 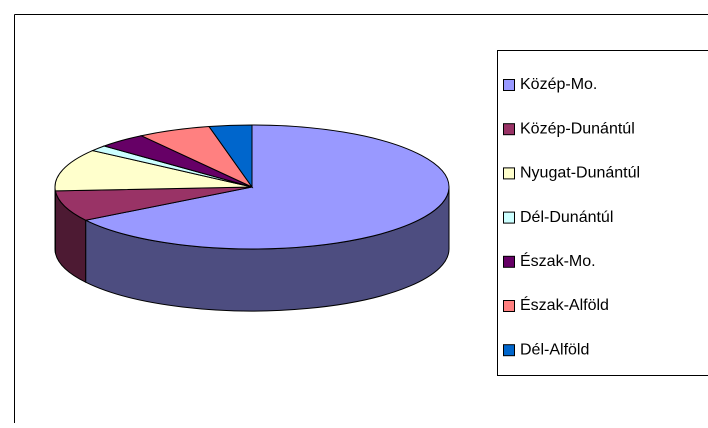 What do you see at coordinates (580, 173) in the screenshot?
I see `legend-label: Nyugat-Dunántúl` at bounding box center [580, 173].